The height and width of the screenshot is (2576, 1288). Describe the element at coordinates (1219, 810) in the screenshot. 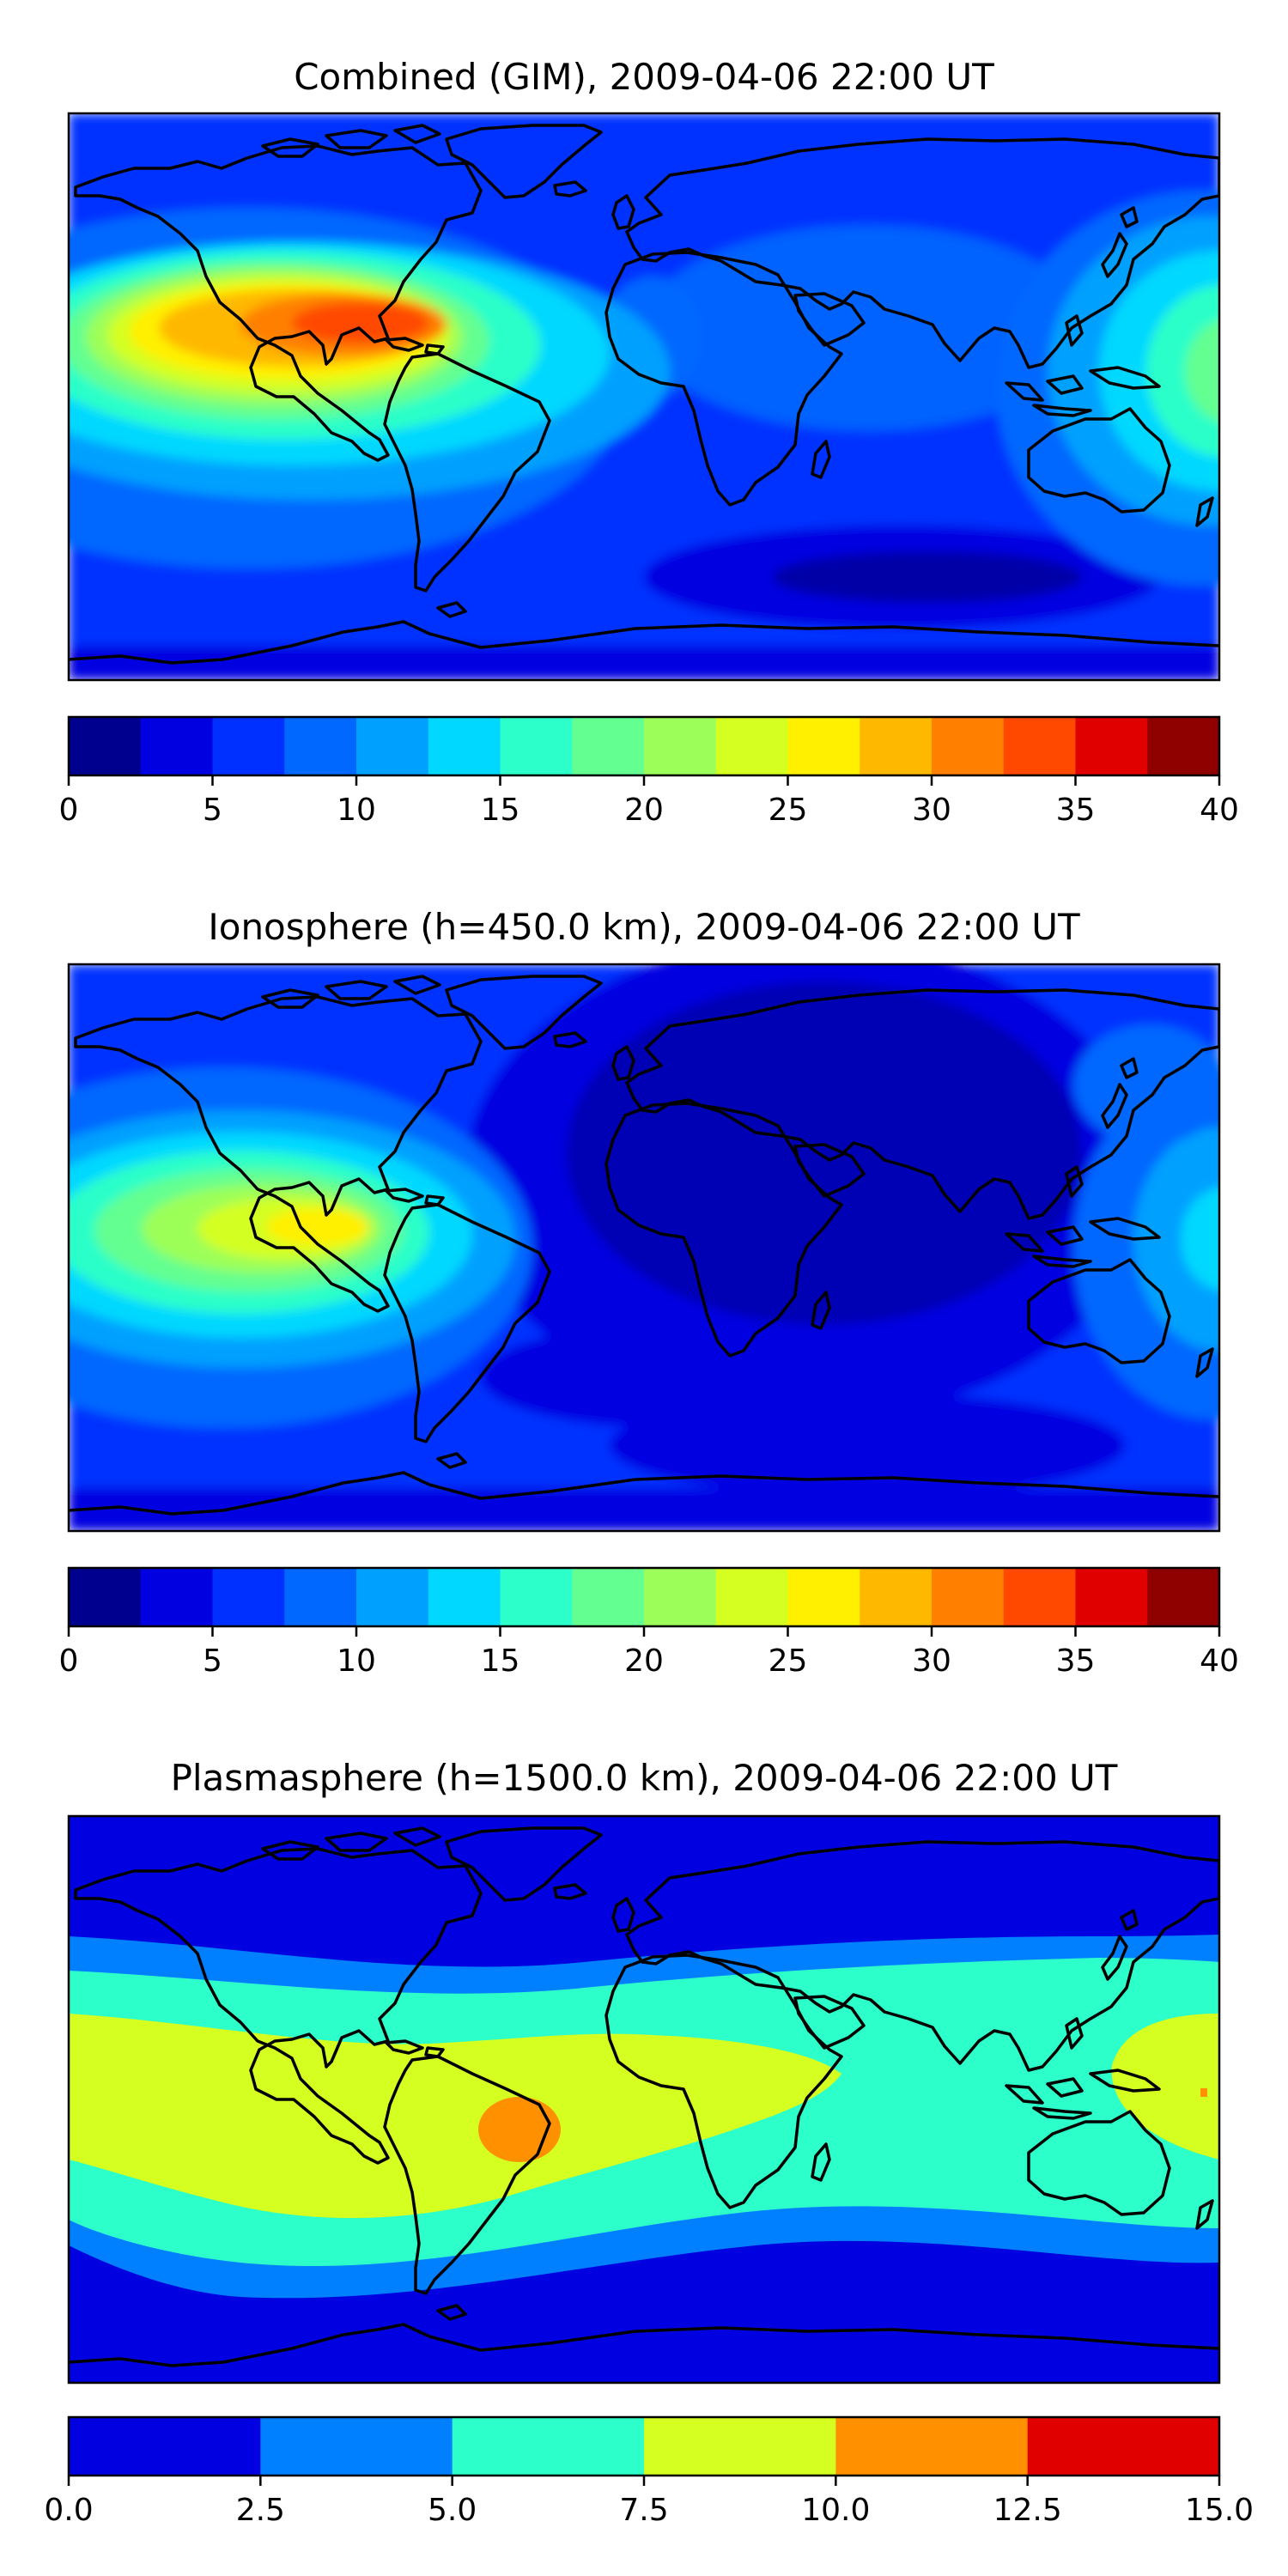

I see `colorbar-combined-tick-label: 40` at that location.